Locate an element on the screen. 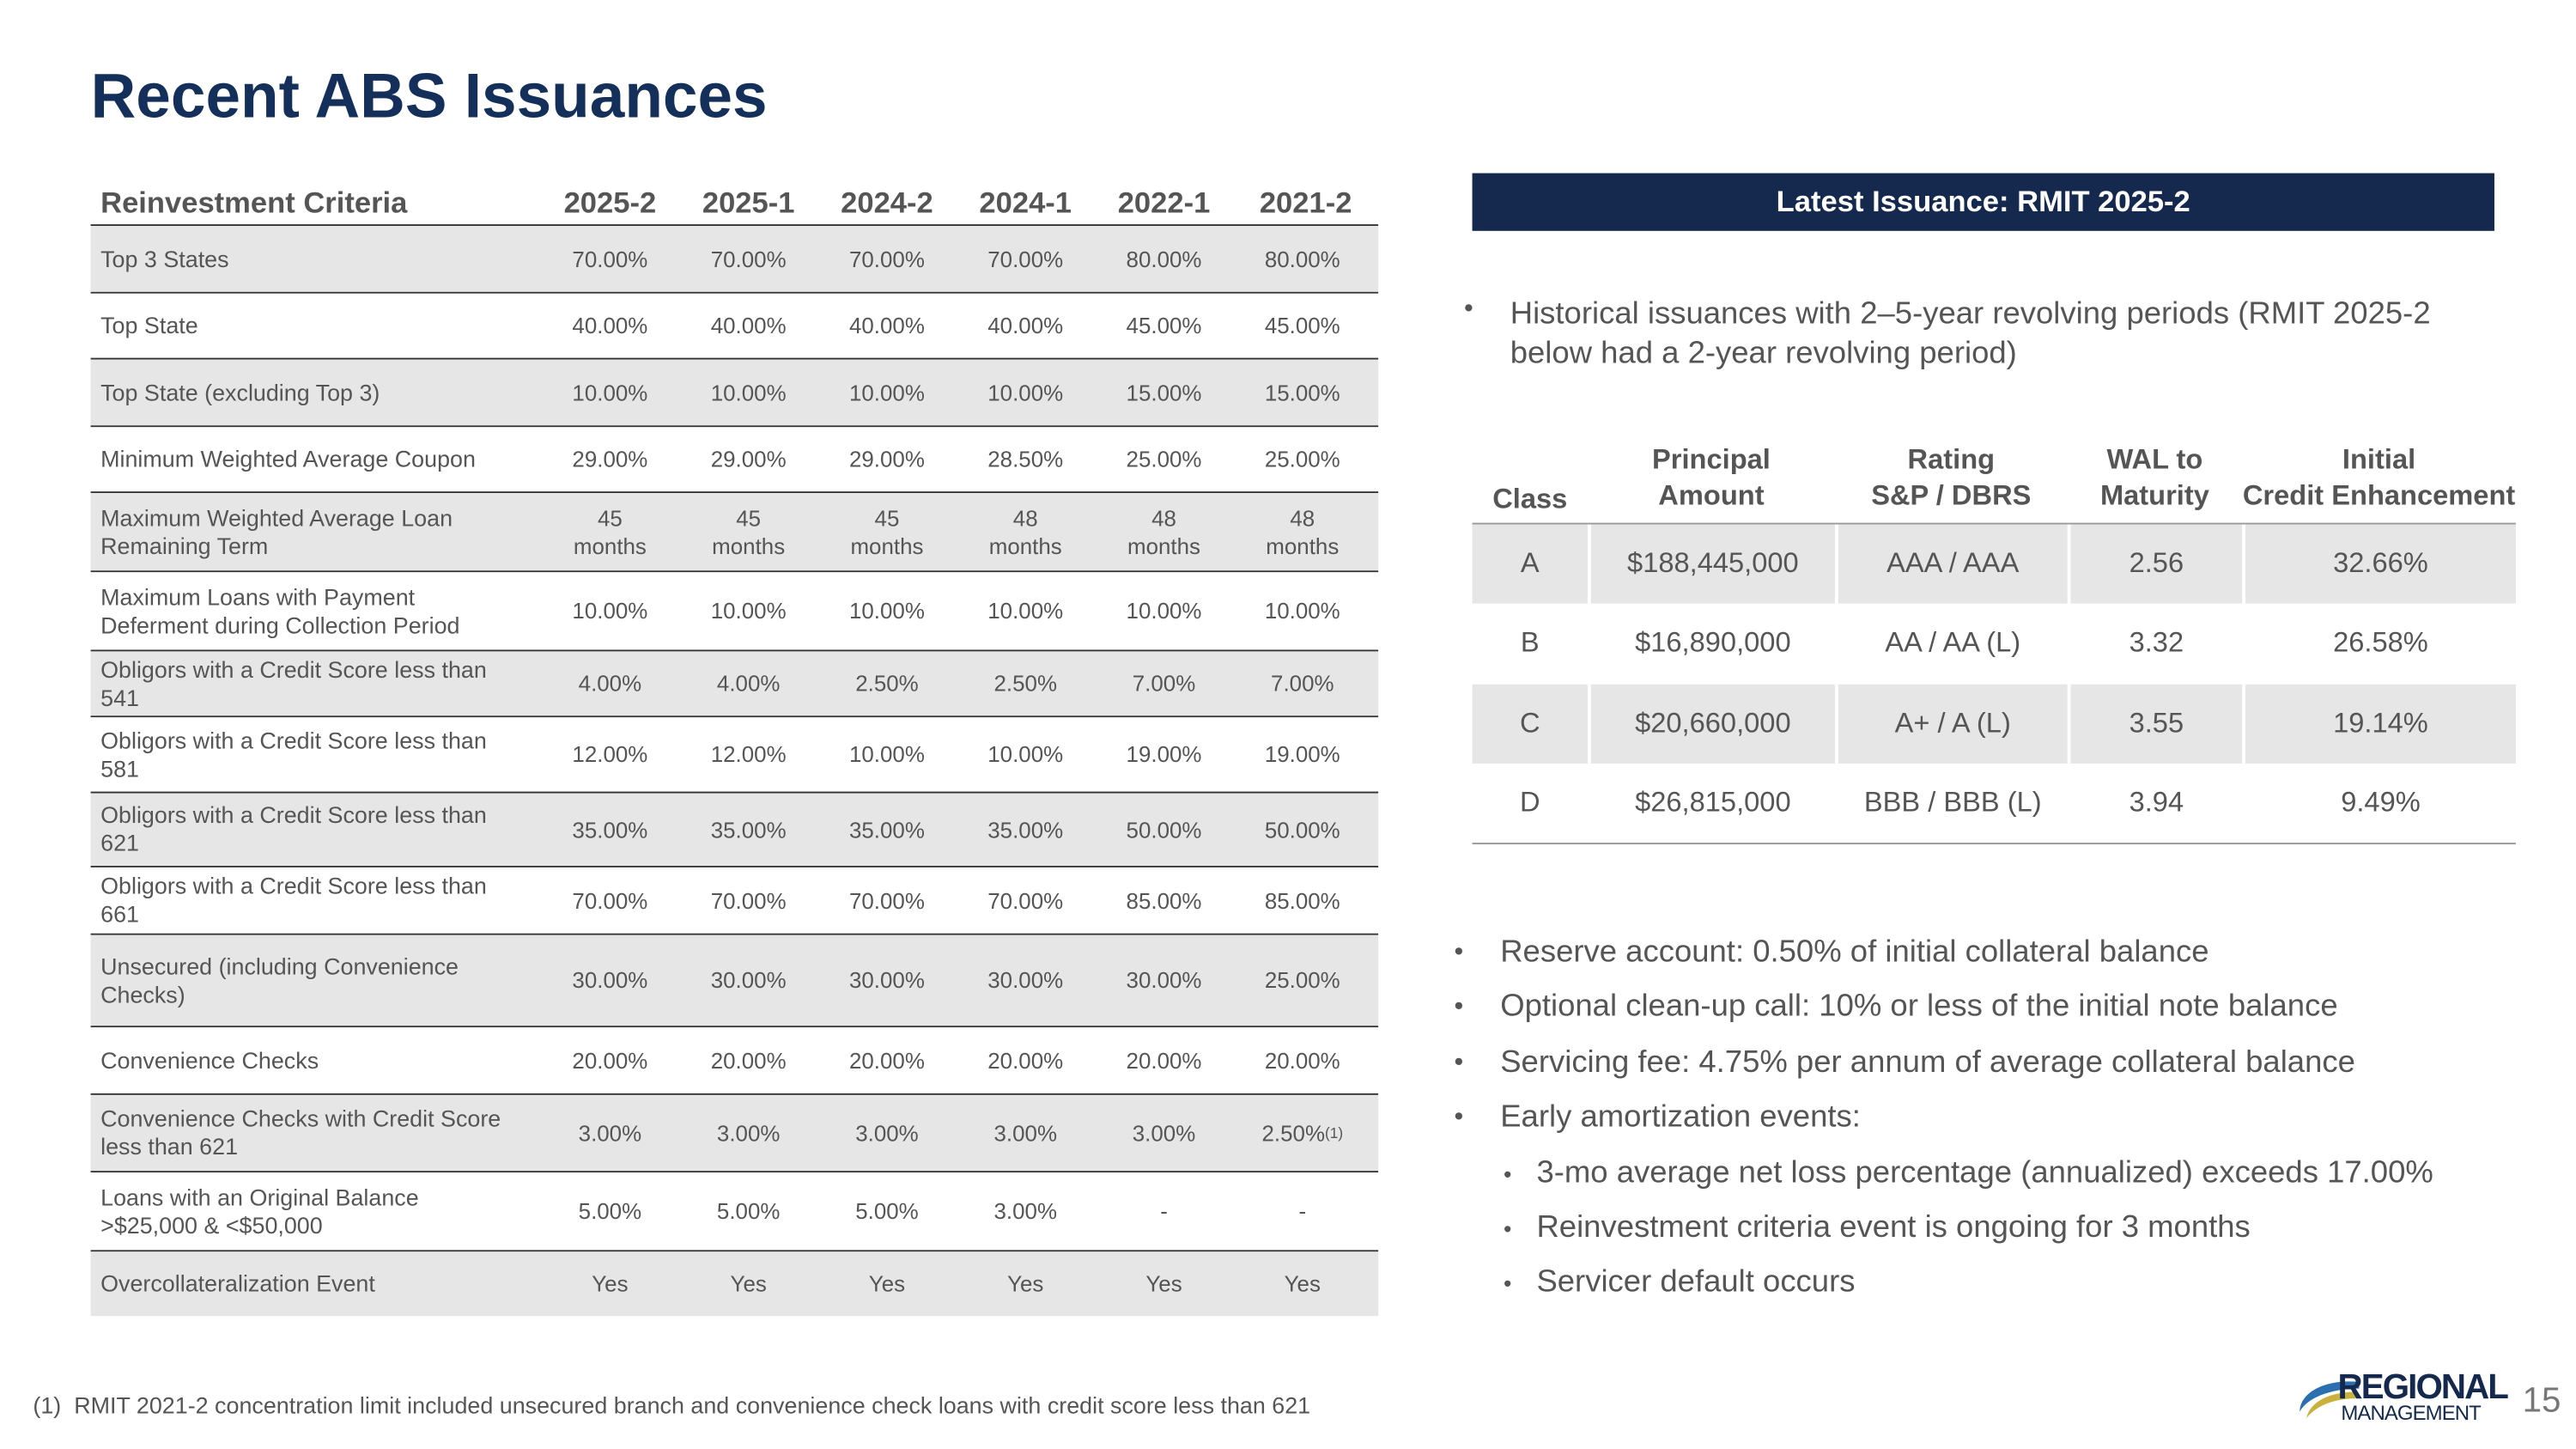 Image resolution: width=2576 pixels, height=1449 pixels. cell: 2.50% (1) is located at coordinates (1302, 1133).